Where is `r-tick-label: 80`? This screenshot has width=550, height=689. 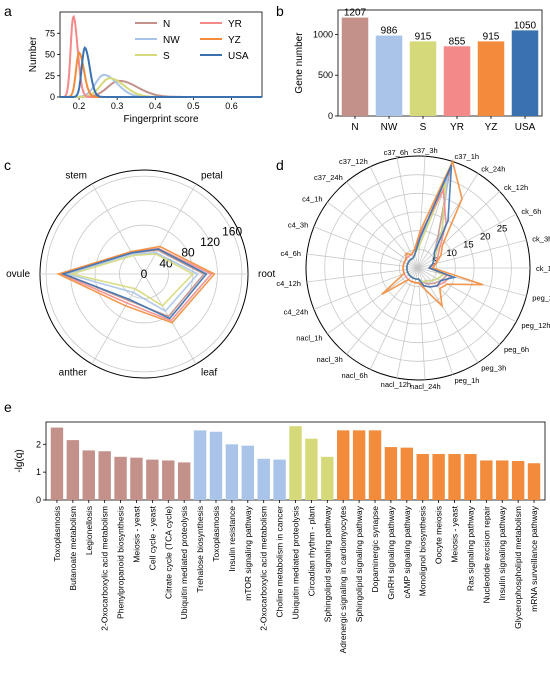 r-tick-label: 80 is located at coordinates (188, 253).